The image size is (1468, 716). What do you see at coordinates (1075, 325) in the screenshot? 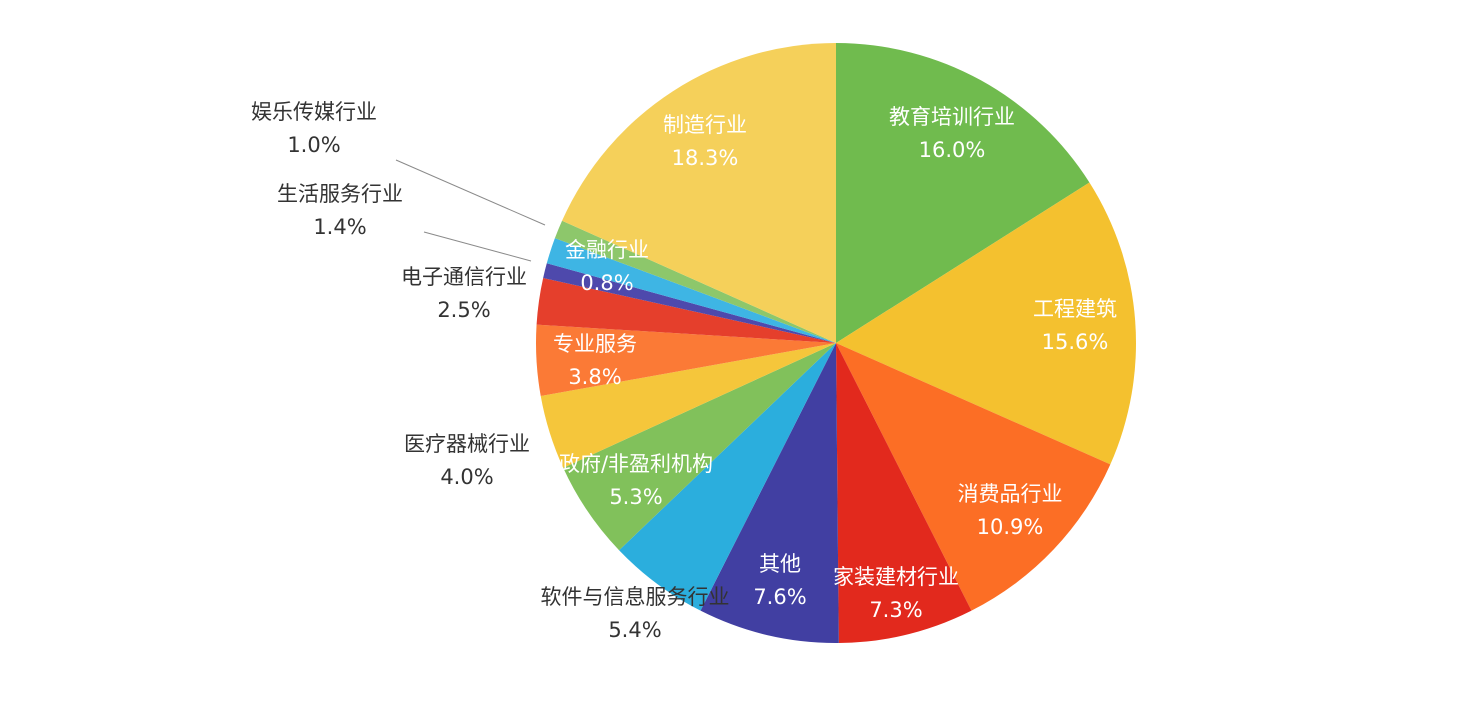
I see `slice-label: 工程建筑 15.6%` at bounding box center [1075, 325].